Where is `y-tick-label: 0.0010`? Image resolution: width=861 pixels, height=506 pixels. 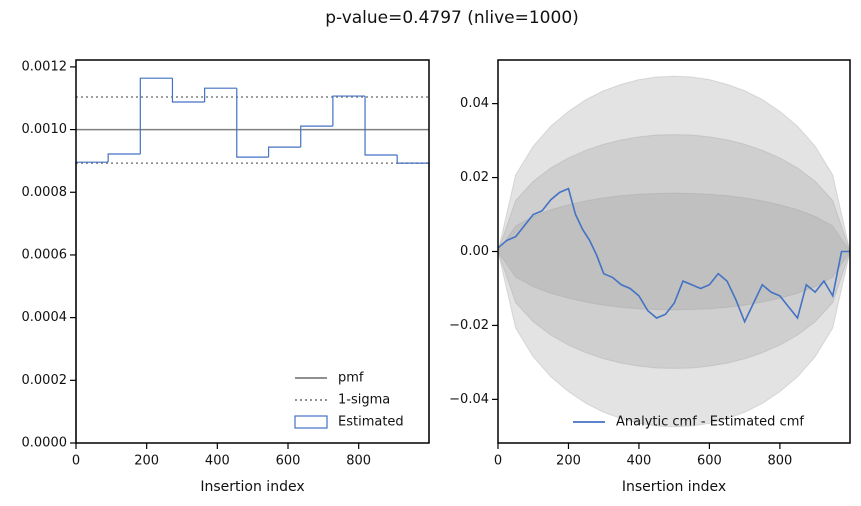
y-tick-label: 0.0010 is located at coordinates (45, 129).